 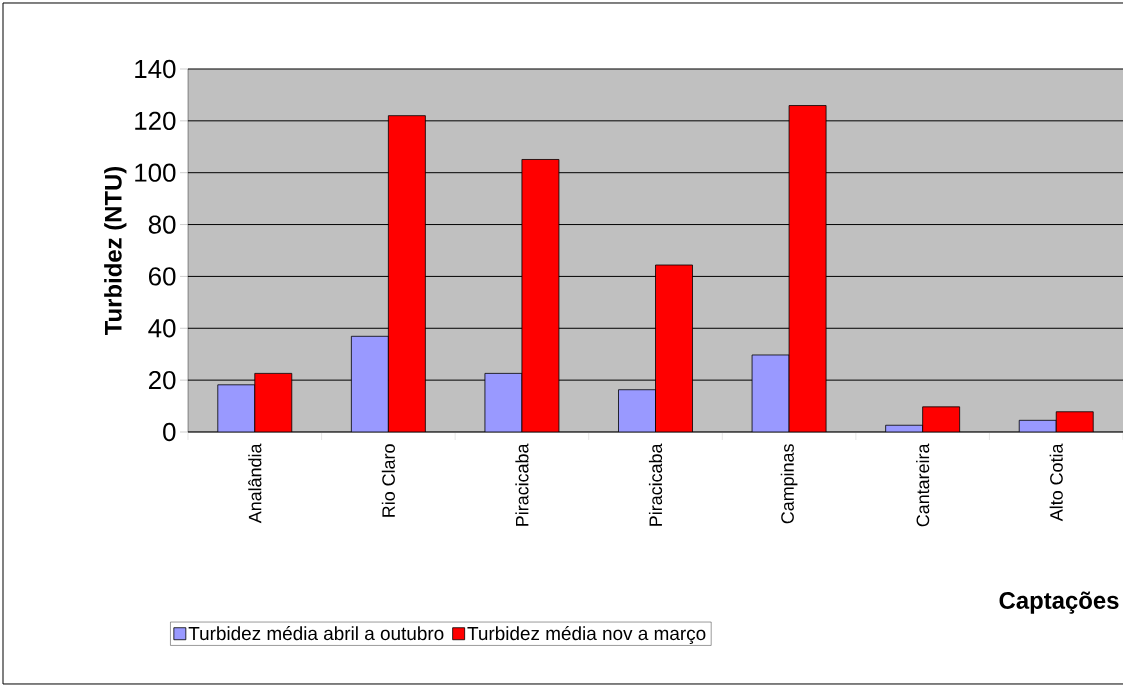 I want to click on x-tick-label: Rio Claro, so click(x=388, y=480).